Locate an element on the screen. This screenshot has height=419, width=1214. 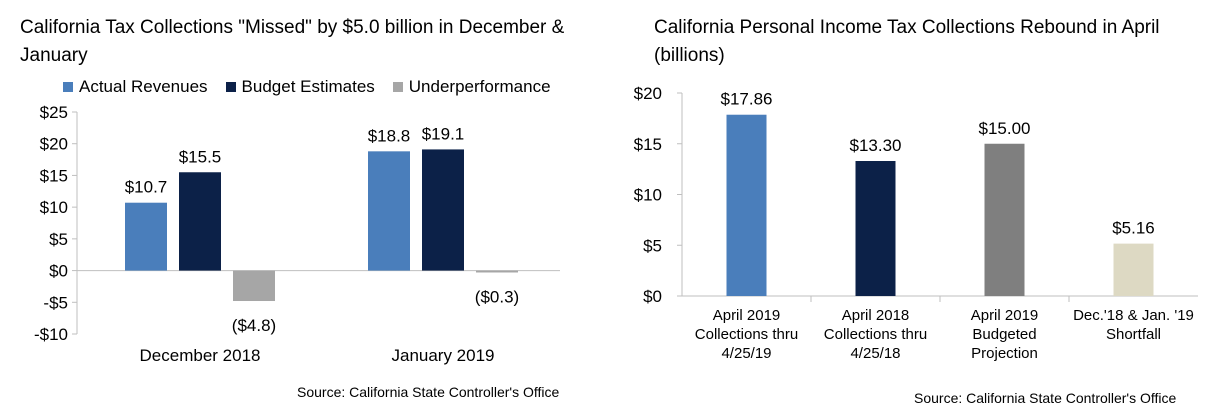
right-data-label: $15.00 is located at coordinates (1005, 128).